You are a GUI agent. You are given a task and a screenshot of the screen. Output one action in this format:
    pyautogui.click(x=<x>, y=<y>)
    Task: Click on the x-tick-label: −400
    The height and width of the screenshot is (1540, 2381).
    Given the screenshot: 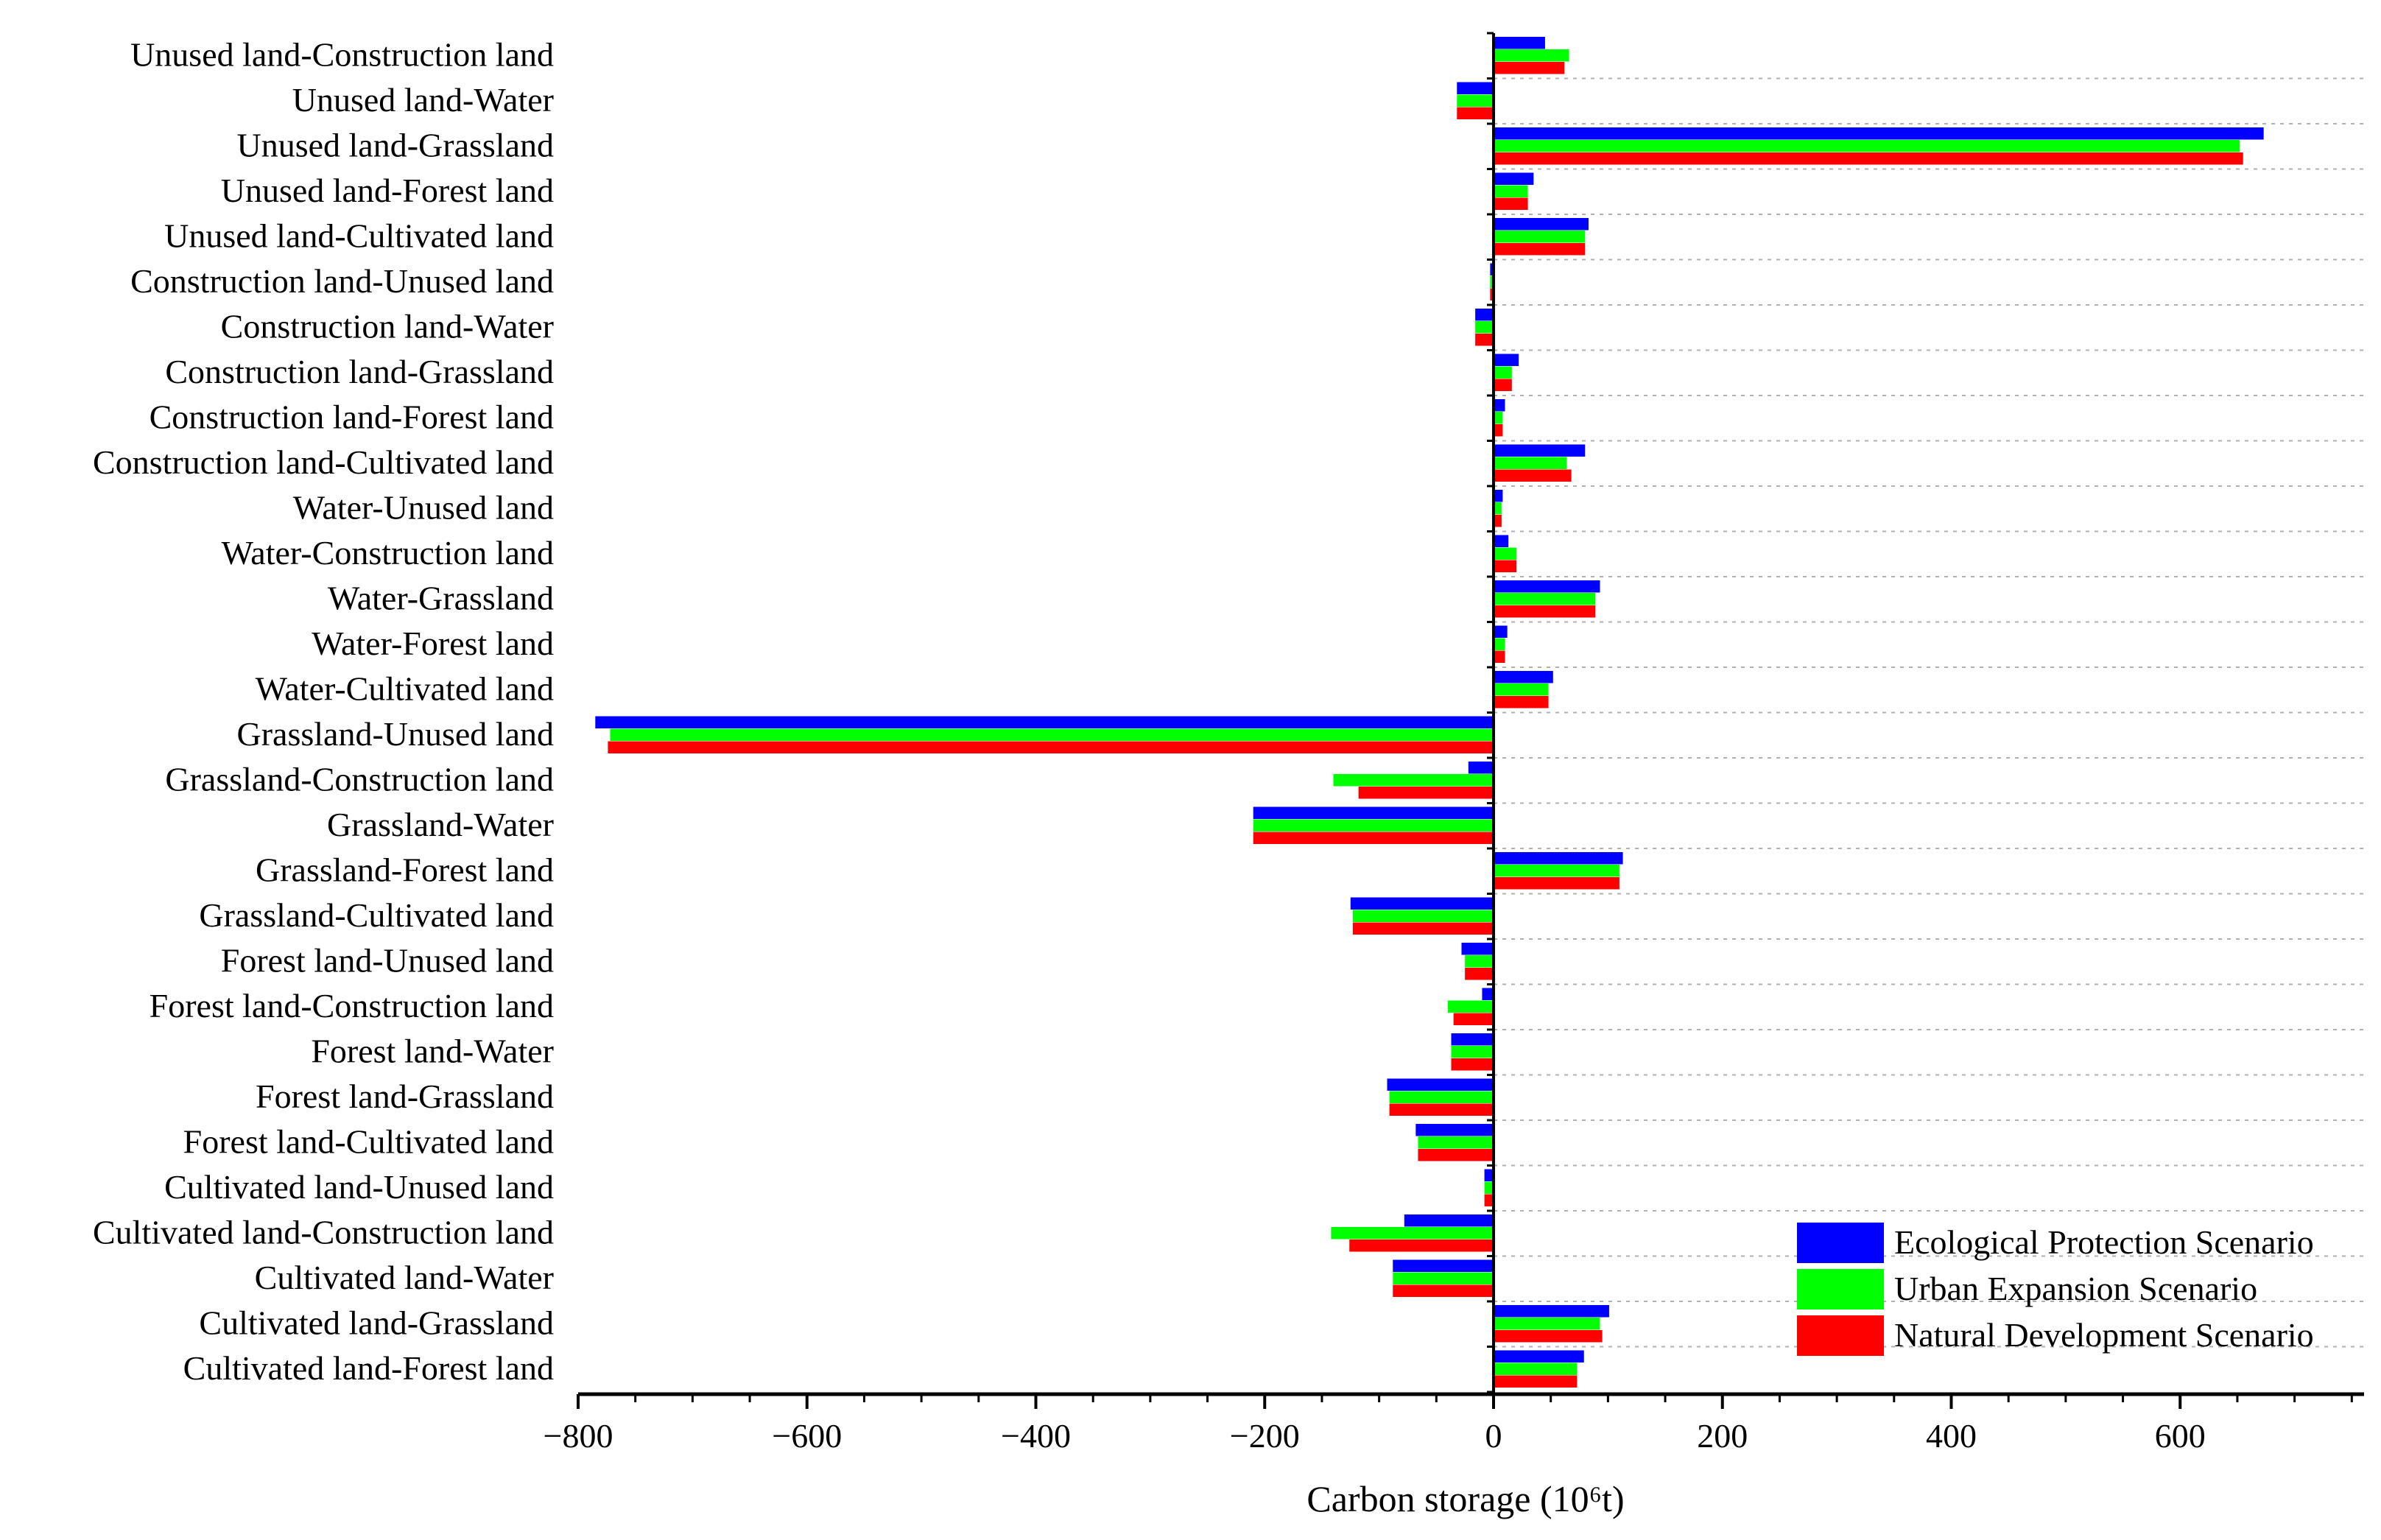 What is the action you would take?
    pyautogui.click(x=1036, y=1436)
    